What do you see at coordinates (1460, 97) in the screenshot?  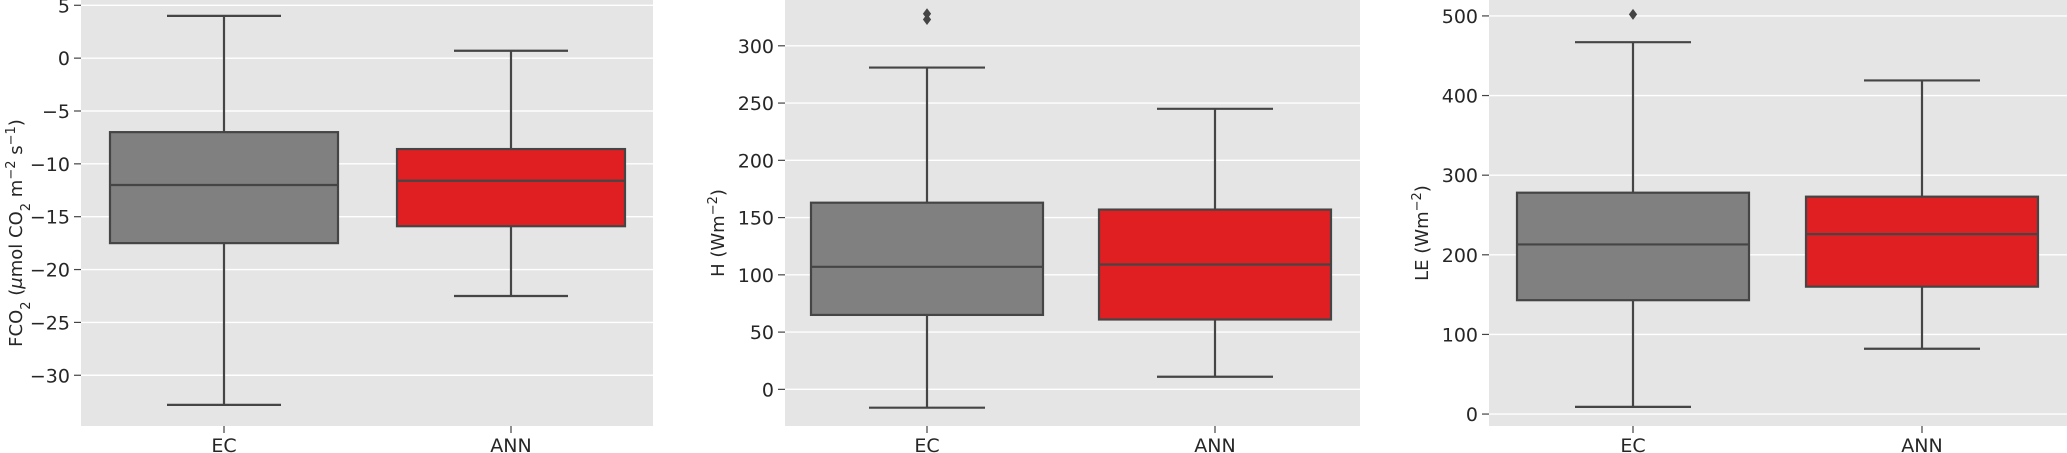 I see `y-tick-label: 400` at bounding box center [1460, 97].